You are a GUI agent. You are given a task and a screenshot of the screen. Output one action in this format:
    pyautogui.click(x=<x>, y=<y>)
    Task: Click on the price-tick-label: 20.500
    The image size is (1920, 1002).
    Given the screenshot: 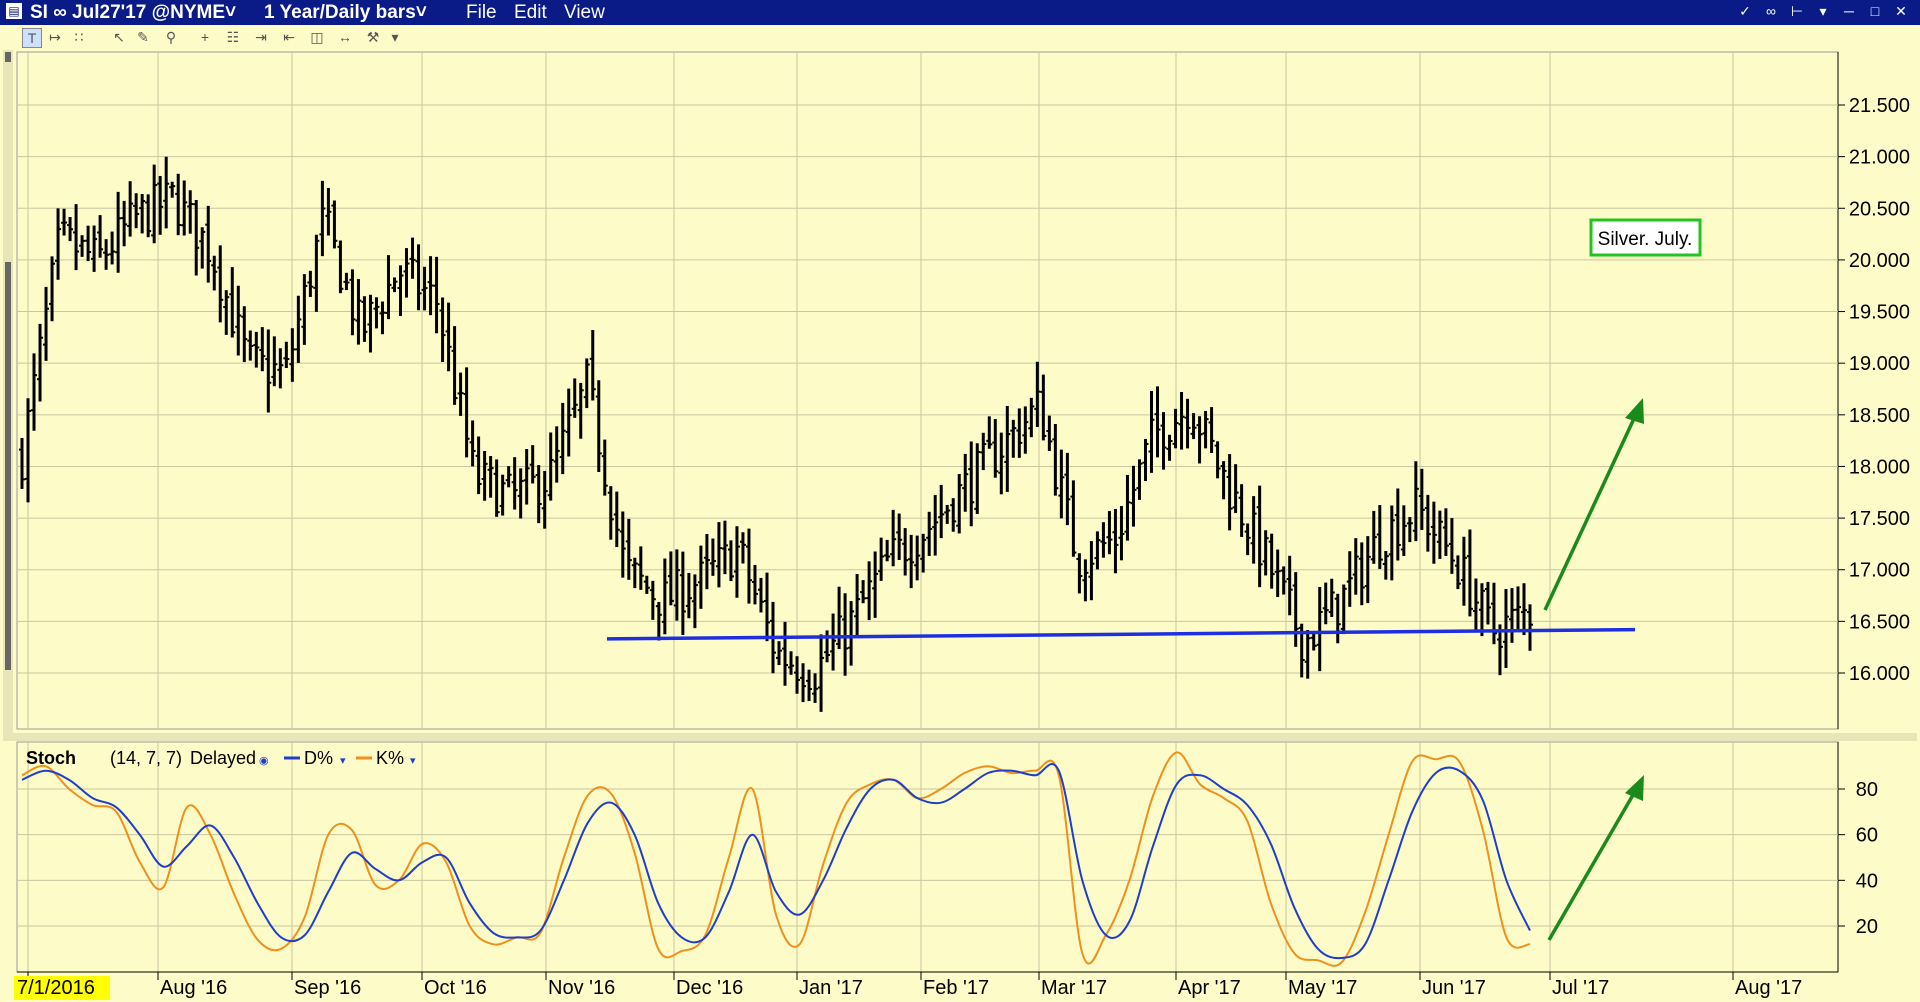 What is the action you would take?
    pyautogui.click(x=1879, y=209)
    